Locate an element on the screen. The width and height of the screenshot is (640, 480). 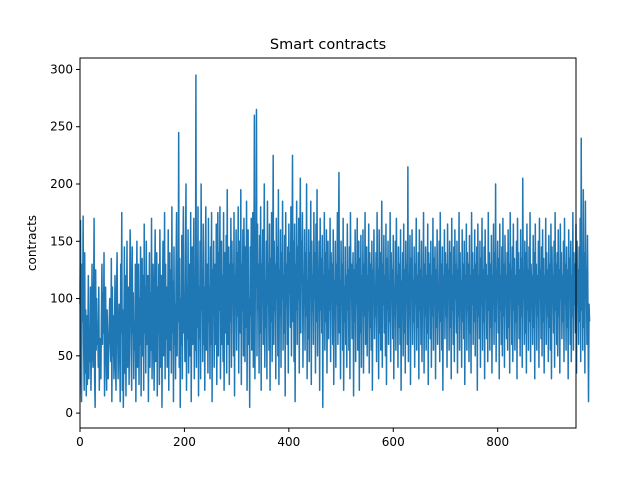
x-tick-label: 400 is located at coordinates (288, 442).